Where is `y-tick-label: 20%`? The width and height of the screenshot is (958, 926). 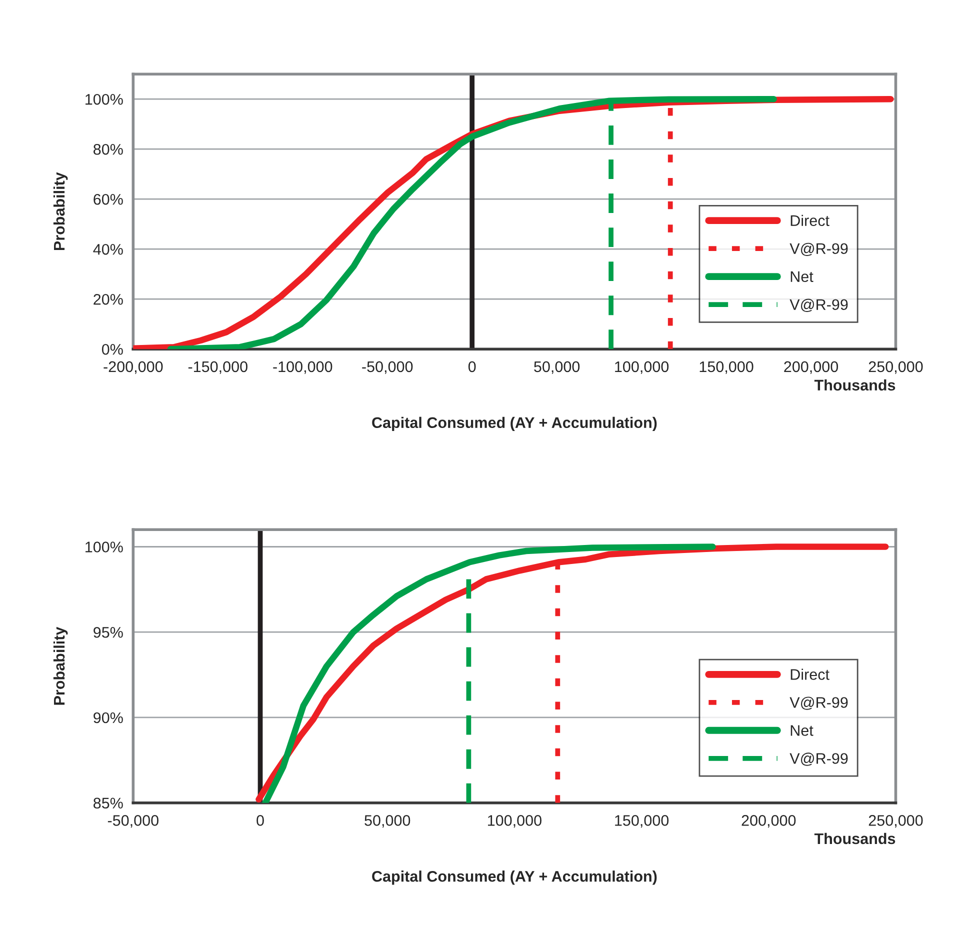 y-tick-label: 20% is located at coordinates (108, 299).